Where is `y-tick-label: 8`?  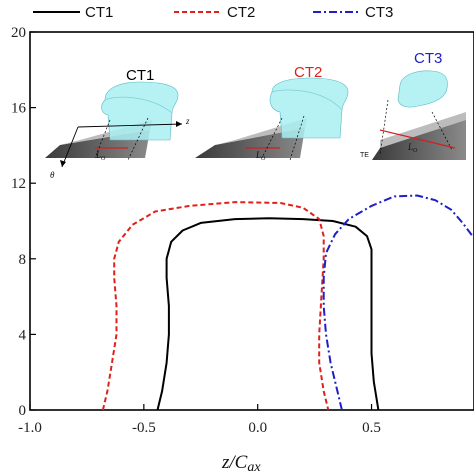
y-tick-label: 8 is located at coordinates (23, 260).